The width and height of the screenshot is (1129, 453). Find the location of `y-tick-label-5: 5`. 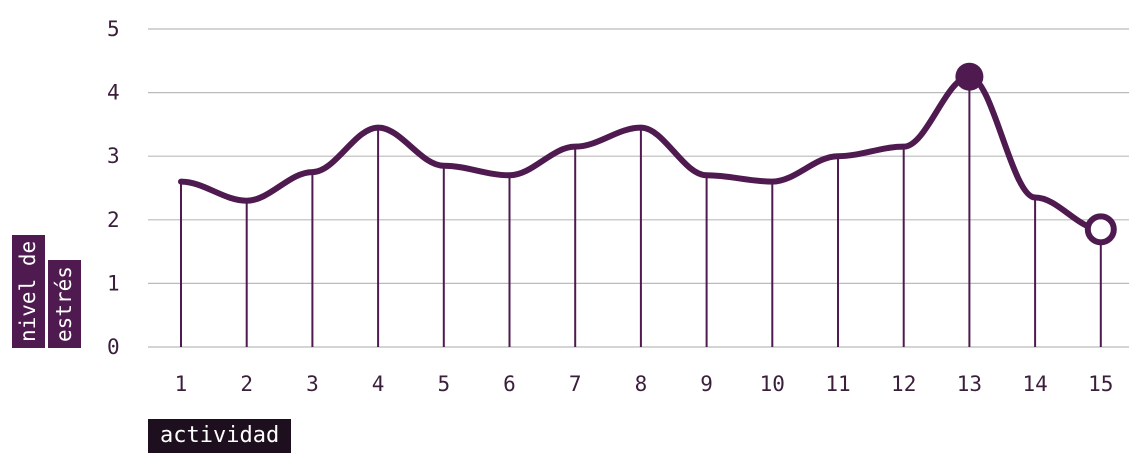

y-tick-label-5: 5 is located at coordinates (113, 29).